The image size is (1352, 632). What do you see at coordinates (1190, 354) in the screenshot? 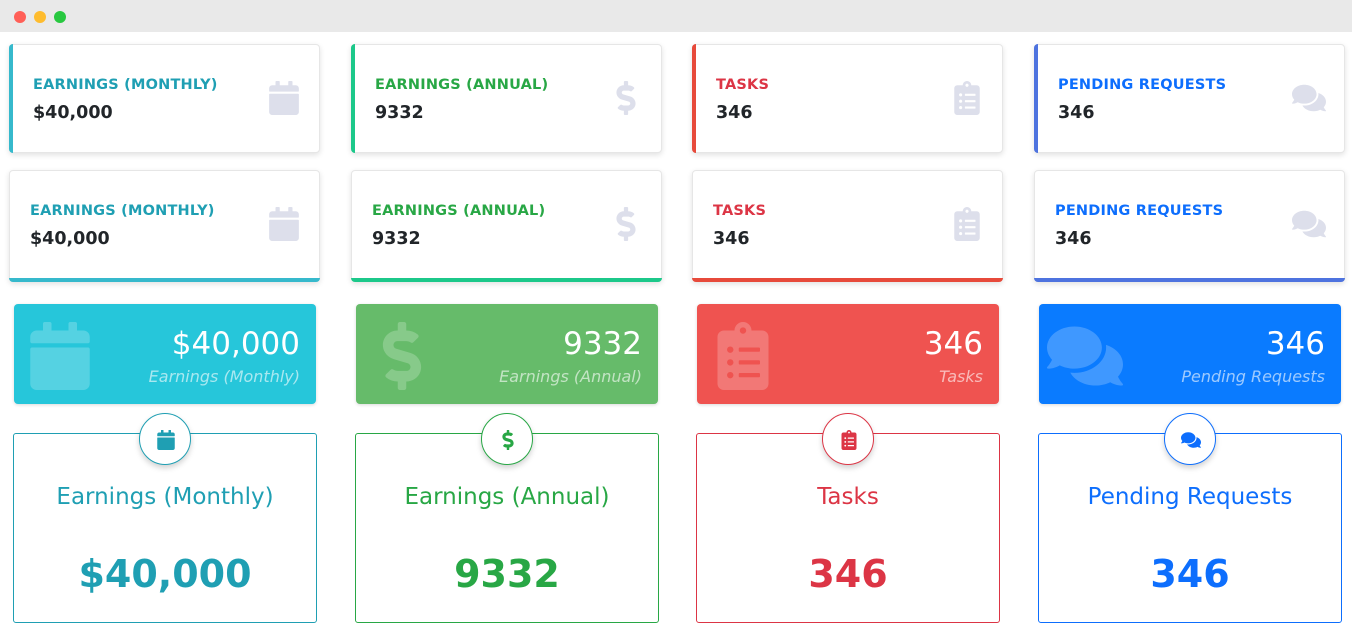
I see `card-pending-requests-filled: 346 Pending Requests` at bounding box center [1190, 354].